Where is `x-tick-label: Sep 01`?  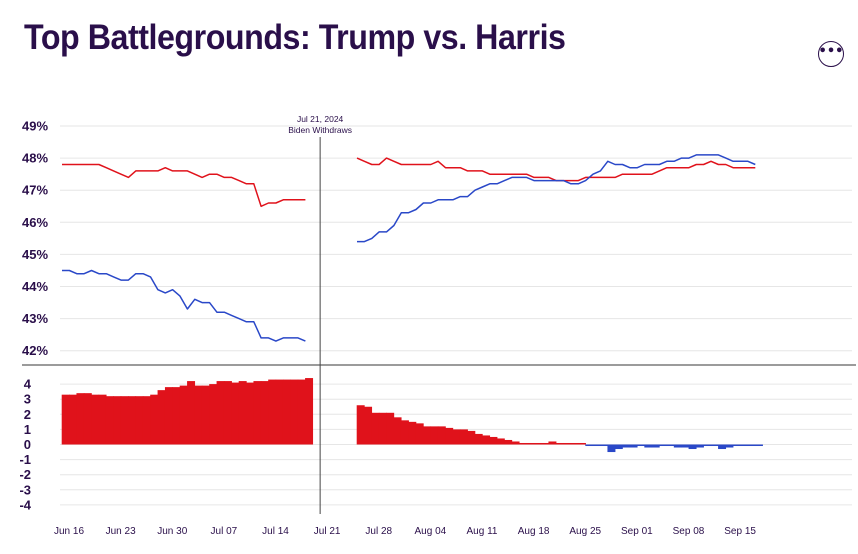 x-tick-label: Sep 01 is located at coordinates (637, 531).